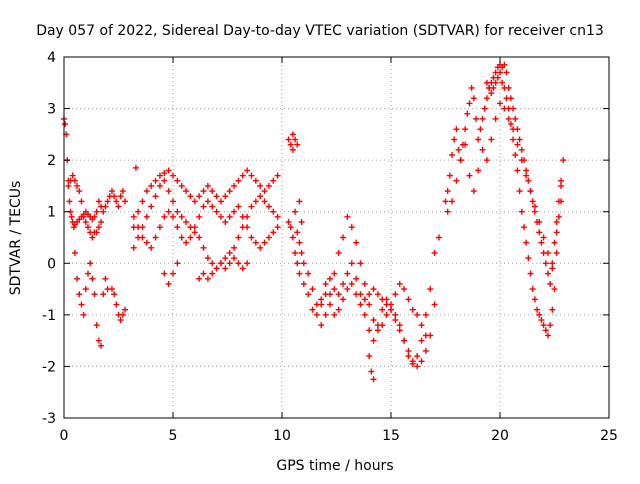 This screenshot has width=640, height=484. What do you see at coordinates (173, 436) in the screenshot?
I see `x-tick-label: 5` at bounding box center [173, 436].